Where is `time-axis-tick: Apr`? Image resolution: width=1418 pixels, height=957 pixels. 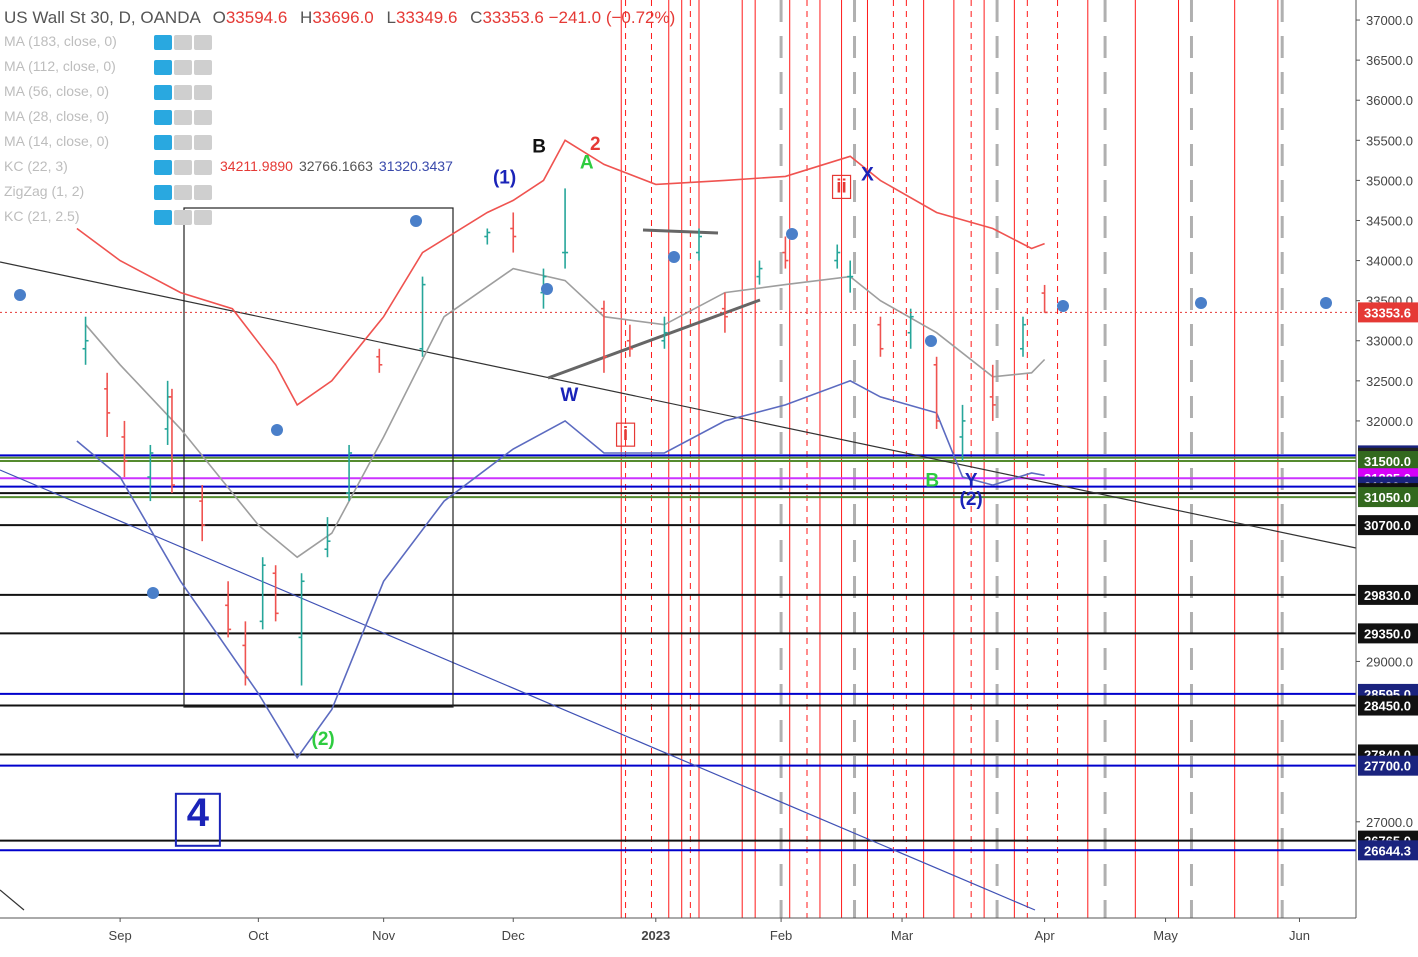 time-axis-tick: Apr is located at coordinates (1044, 935).